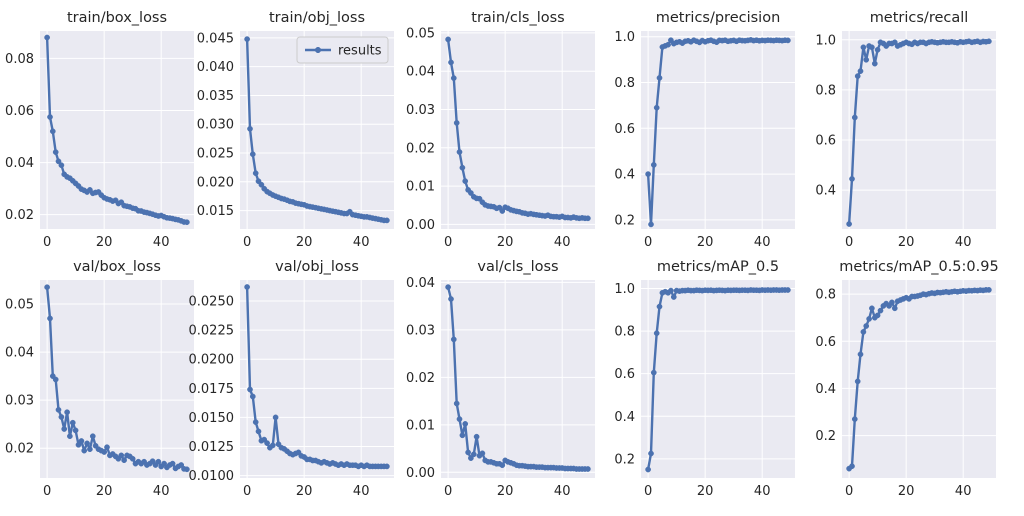 This screenshot has width=1024, height=516. I want to click on plot-area-metrics-precision, so click(718, 130).